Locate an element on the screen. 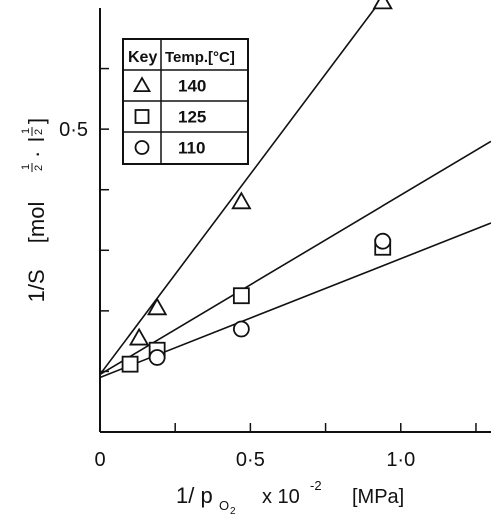 The width and height of the screenshot is (491, 517). svg-text: 1/S [mol is located at coordinates (36, 252).